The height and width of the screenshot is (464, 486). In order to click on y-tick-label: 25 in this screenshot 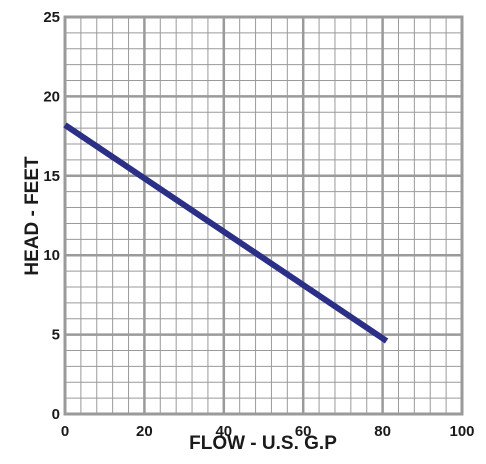, I will do `click(51, 17)`.